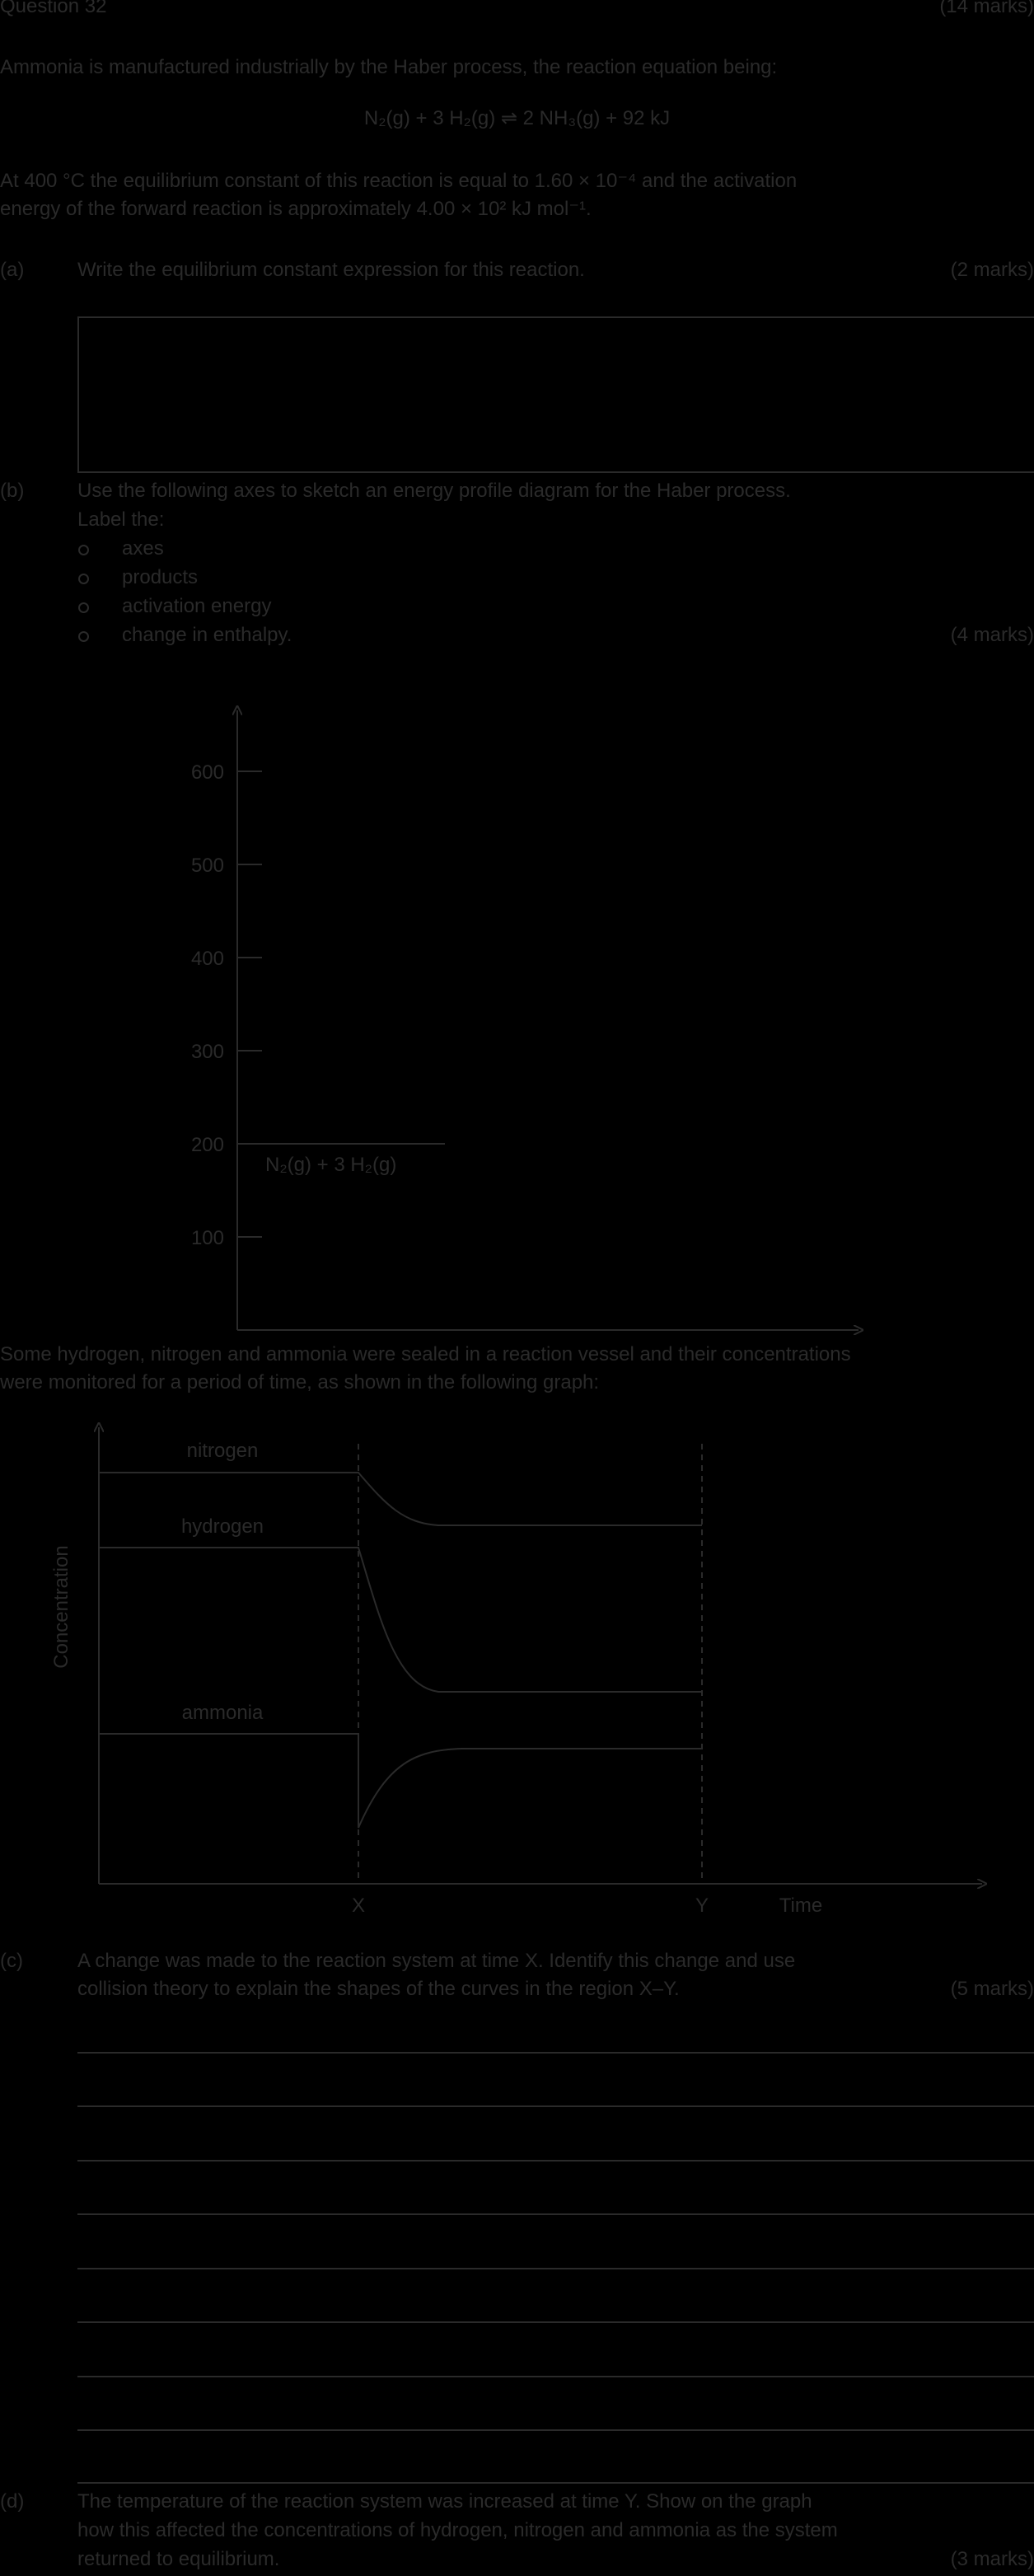 The height and width of the screenshot is (2576, 1034). Describe the element at coordinates (223, 1713) in the screenshot. I see `ammonia-label: ammonia` at that location.